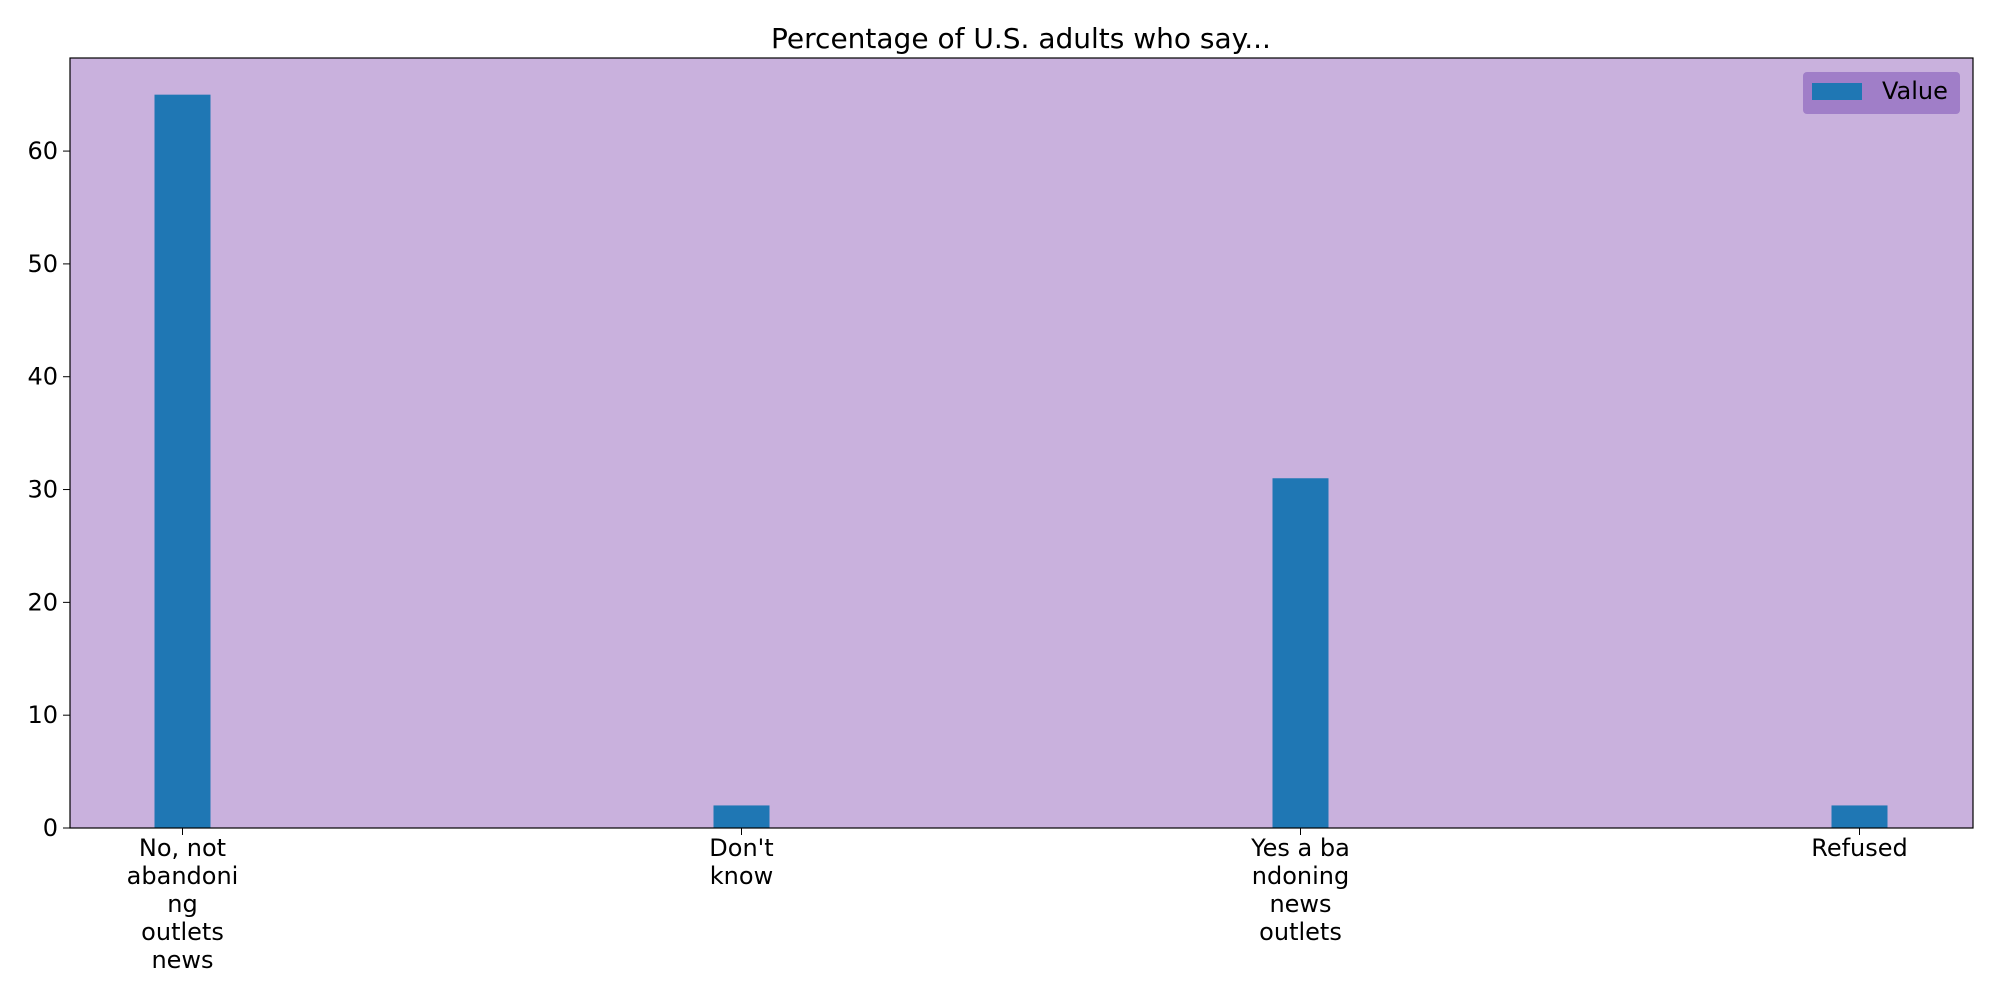  I want to click on x-tick-label: No, not abandoni ng outlets news, so click(183, 904).